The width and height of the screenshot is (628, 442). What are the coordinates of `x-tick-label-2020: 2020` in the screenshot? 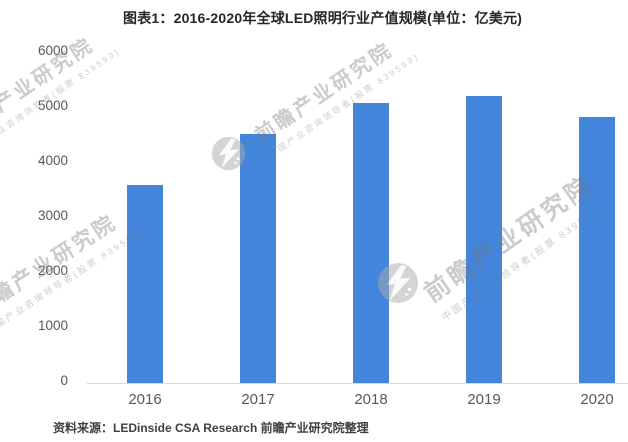 It's located at (597, 399).